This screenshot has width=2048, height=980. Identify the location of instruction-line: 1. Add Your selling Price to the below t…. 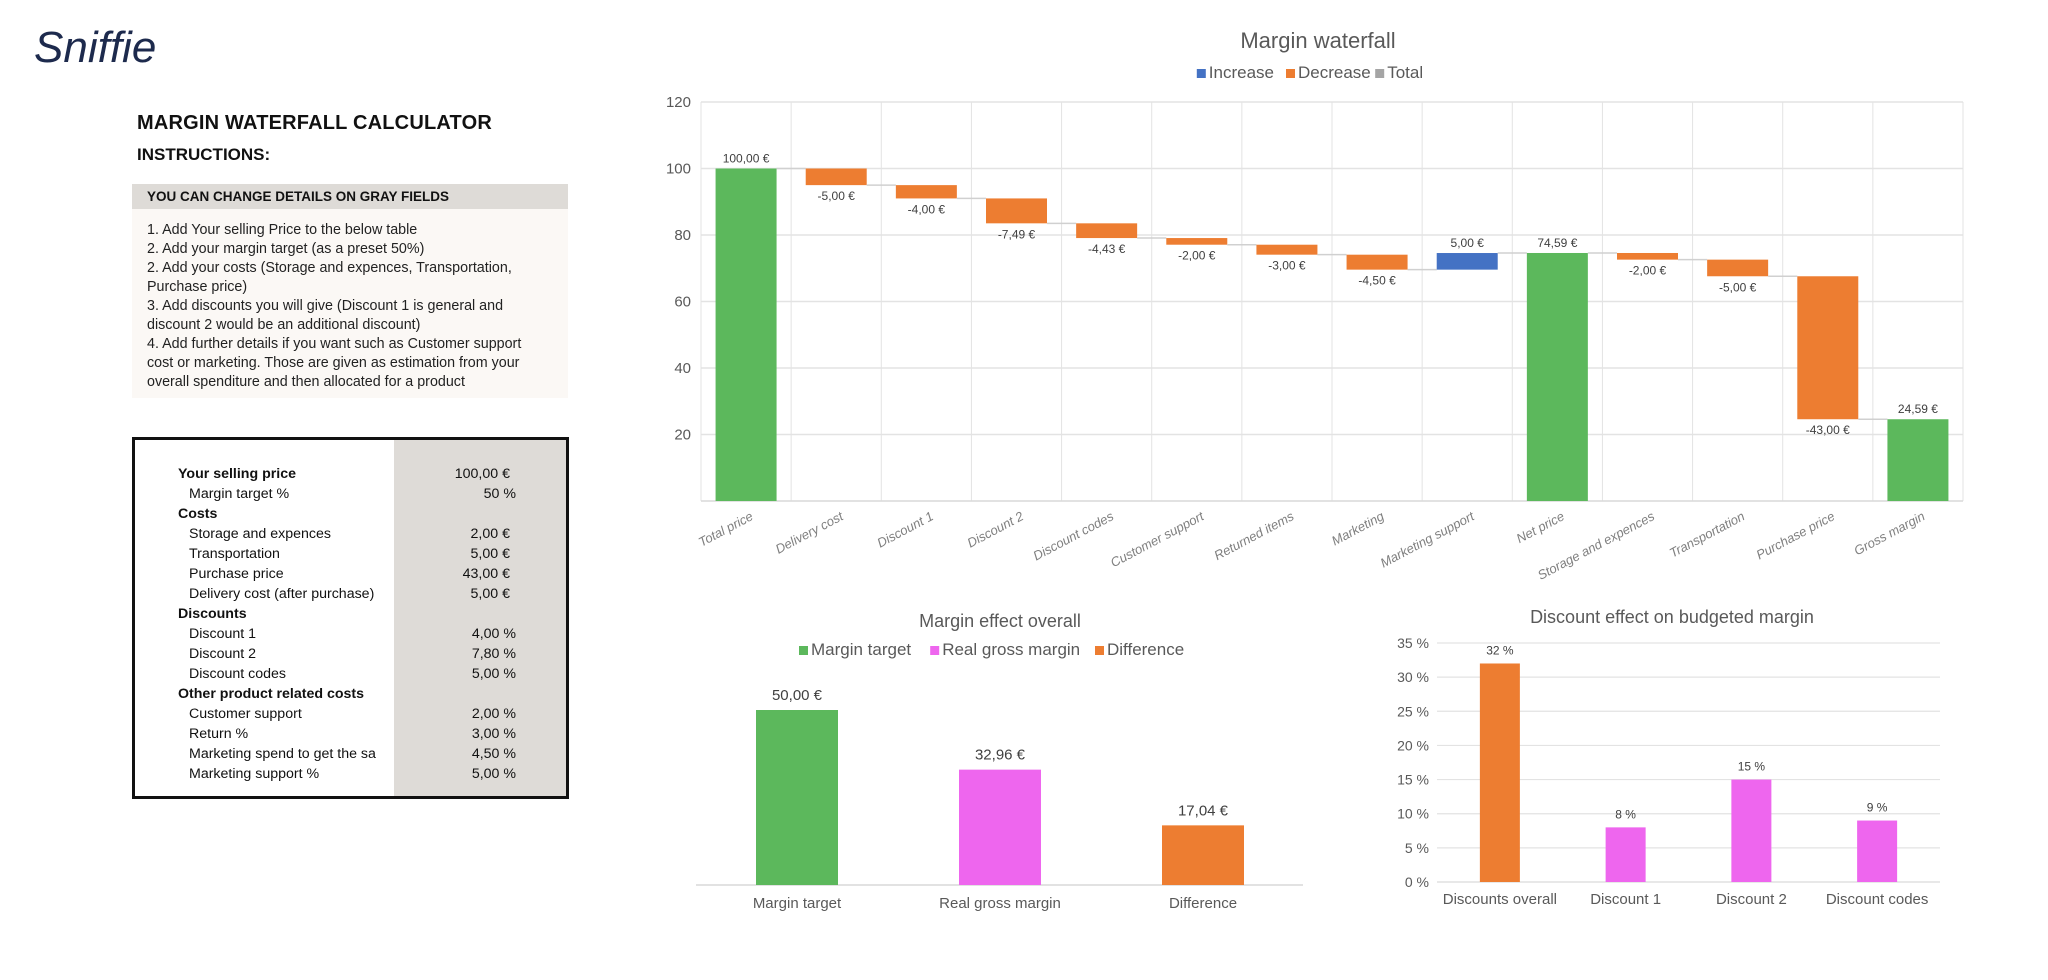
(282, 230).